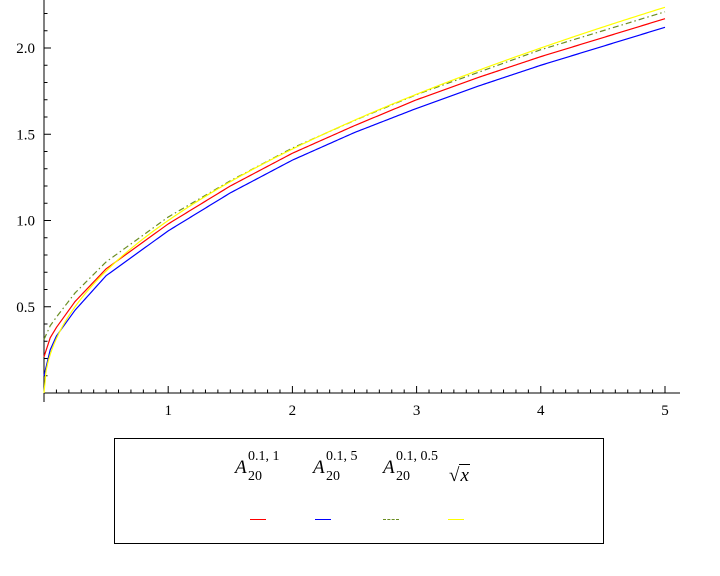  What do you see at coordinates (25, 135) in the screenshot?
I see `y-tick-label: 1.5` at bounding box center [25, 135].